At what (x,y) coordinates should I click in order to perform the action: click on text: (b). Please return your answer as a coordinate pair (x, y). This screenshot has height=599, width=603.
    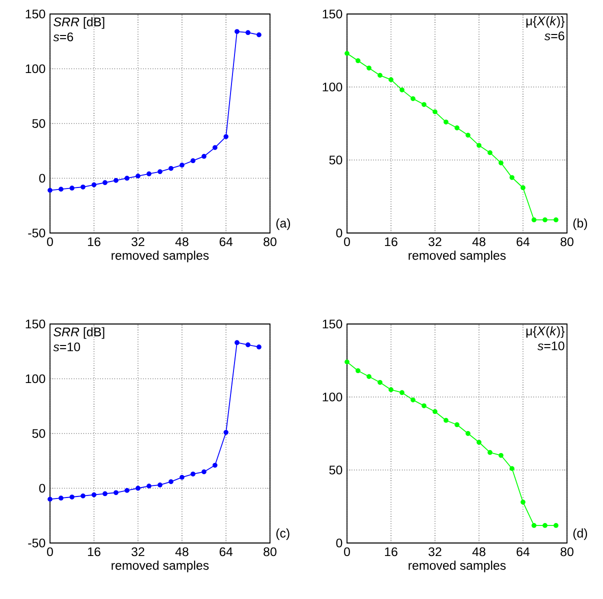
    Looking at the image, I should click on (580, 224).